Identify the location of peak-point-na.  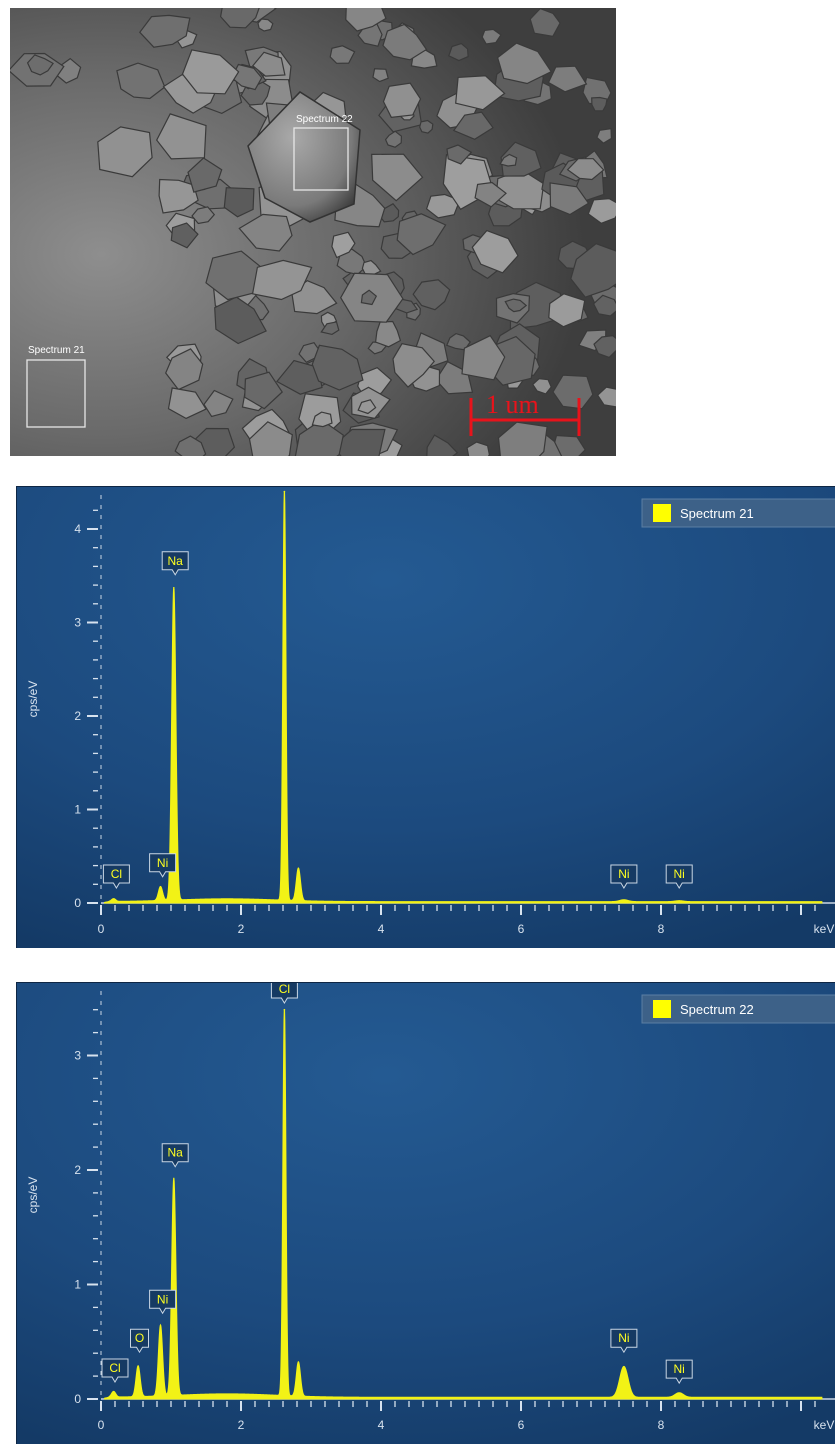
(174, 1181).